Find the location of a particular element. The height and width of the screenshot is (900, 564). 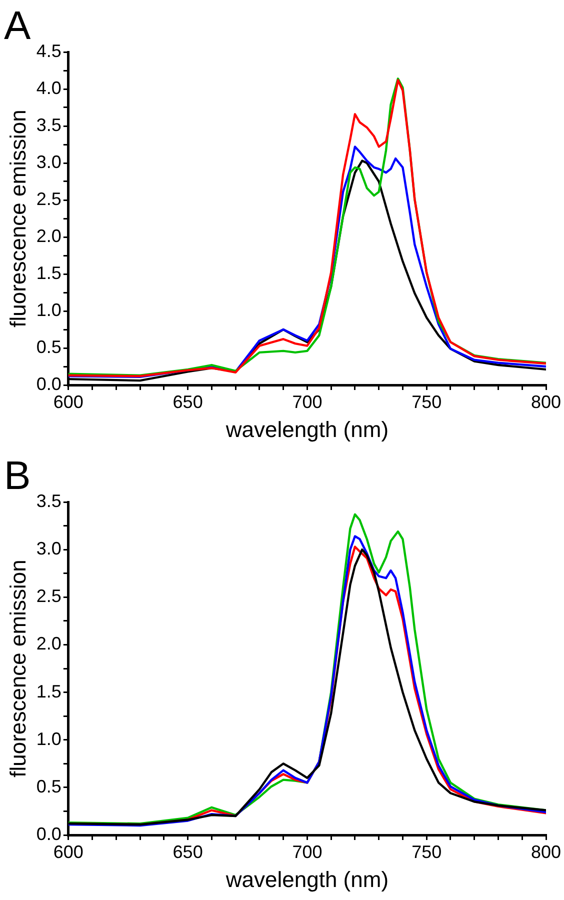

chart-title: A is located at coordinates (17, 26).